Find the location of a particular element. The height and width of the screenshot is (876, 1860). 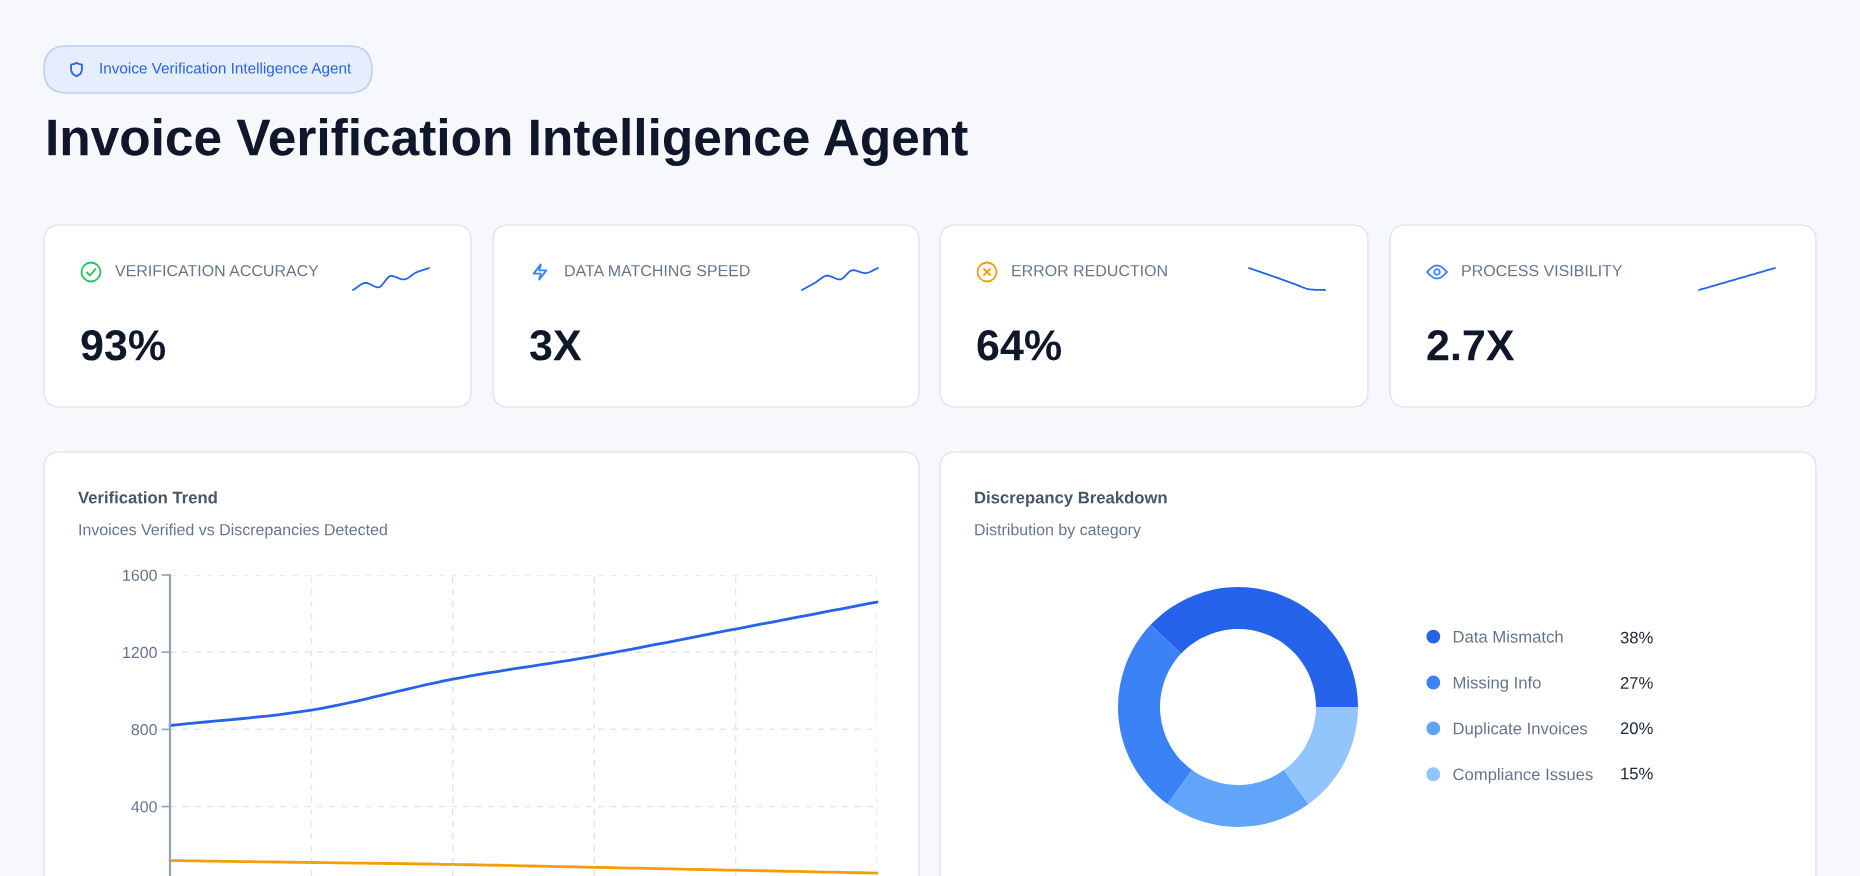

text: 3X is located at coordinates (555, 345).